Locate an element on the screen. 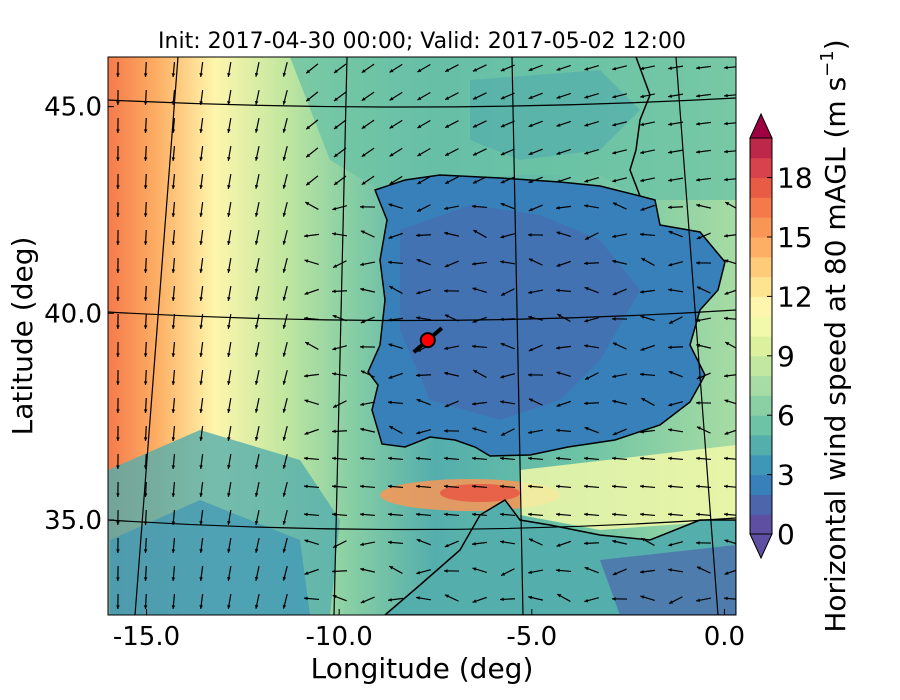 This screenshot has height=700, width=900. y-axis-label: Latitude (deg) is located at coordinates (22, 336).